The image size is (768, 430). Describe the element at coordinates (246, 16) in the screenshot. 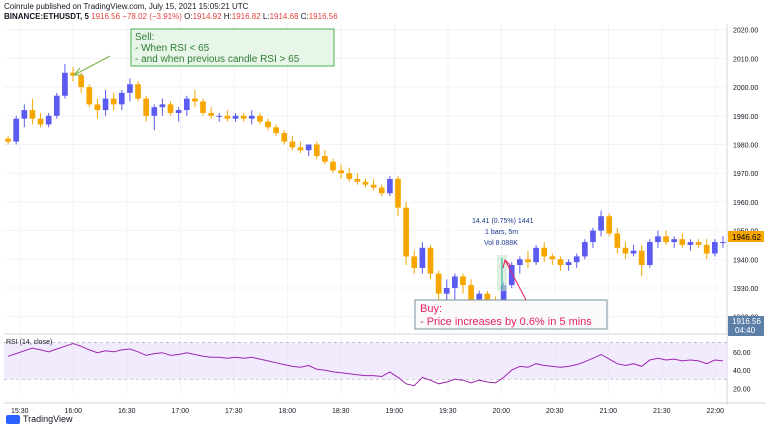

I see `high-value: 1916.82` at that location.